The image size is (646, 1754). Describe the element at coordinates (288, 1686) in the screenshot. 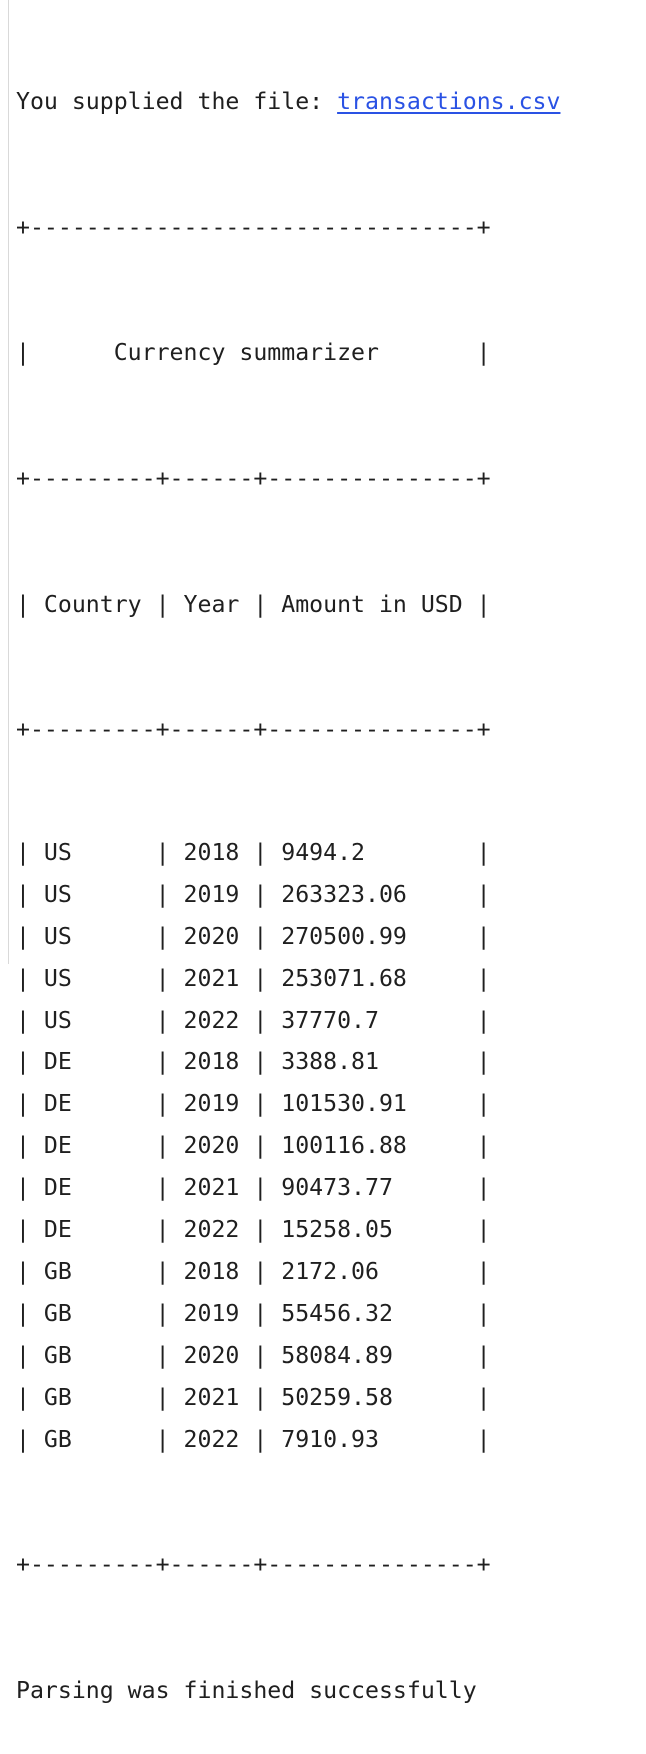

I see `status-message: Parsing was finished successfully` at that location.